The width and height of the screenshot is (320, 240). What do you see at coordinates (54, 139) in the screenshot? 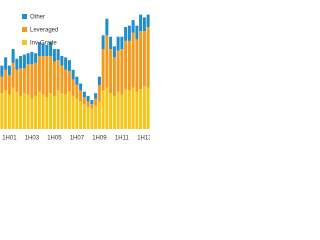
I see `x-tick-label: 1H05` at bounding box center [54, 139].